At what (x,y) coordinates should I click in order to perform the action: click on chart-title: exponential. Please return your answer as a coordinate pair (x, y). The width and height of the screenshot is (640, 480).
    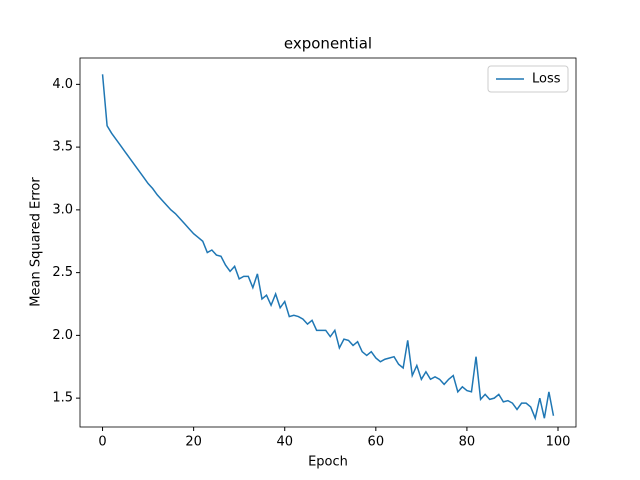
    Looking at the image, I should click on (328, 44).